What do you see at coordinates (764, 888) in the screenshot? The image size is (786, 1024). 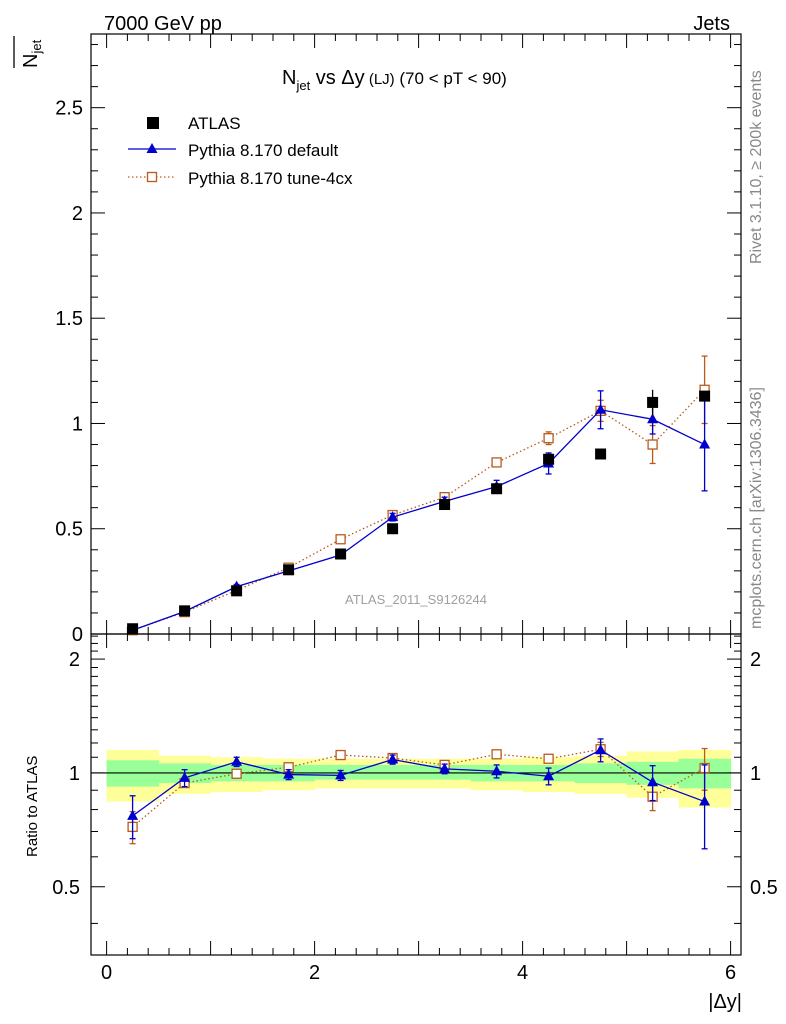 I see `ratio-y-tick-label-right: 0.5` at bounding box center [764, 888].